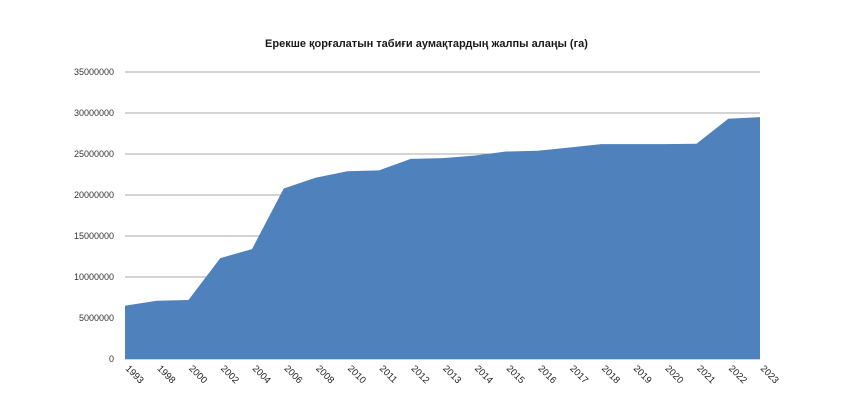 The width and height of the screenshot is (853, 413). What do you see at coordinates (261, 374) in the screenshot?
I see `x-tick-label: 2004` at bounding box center [261, 374].